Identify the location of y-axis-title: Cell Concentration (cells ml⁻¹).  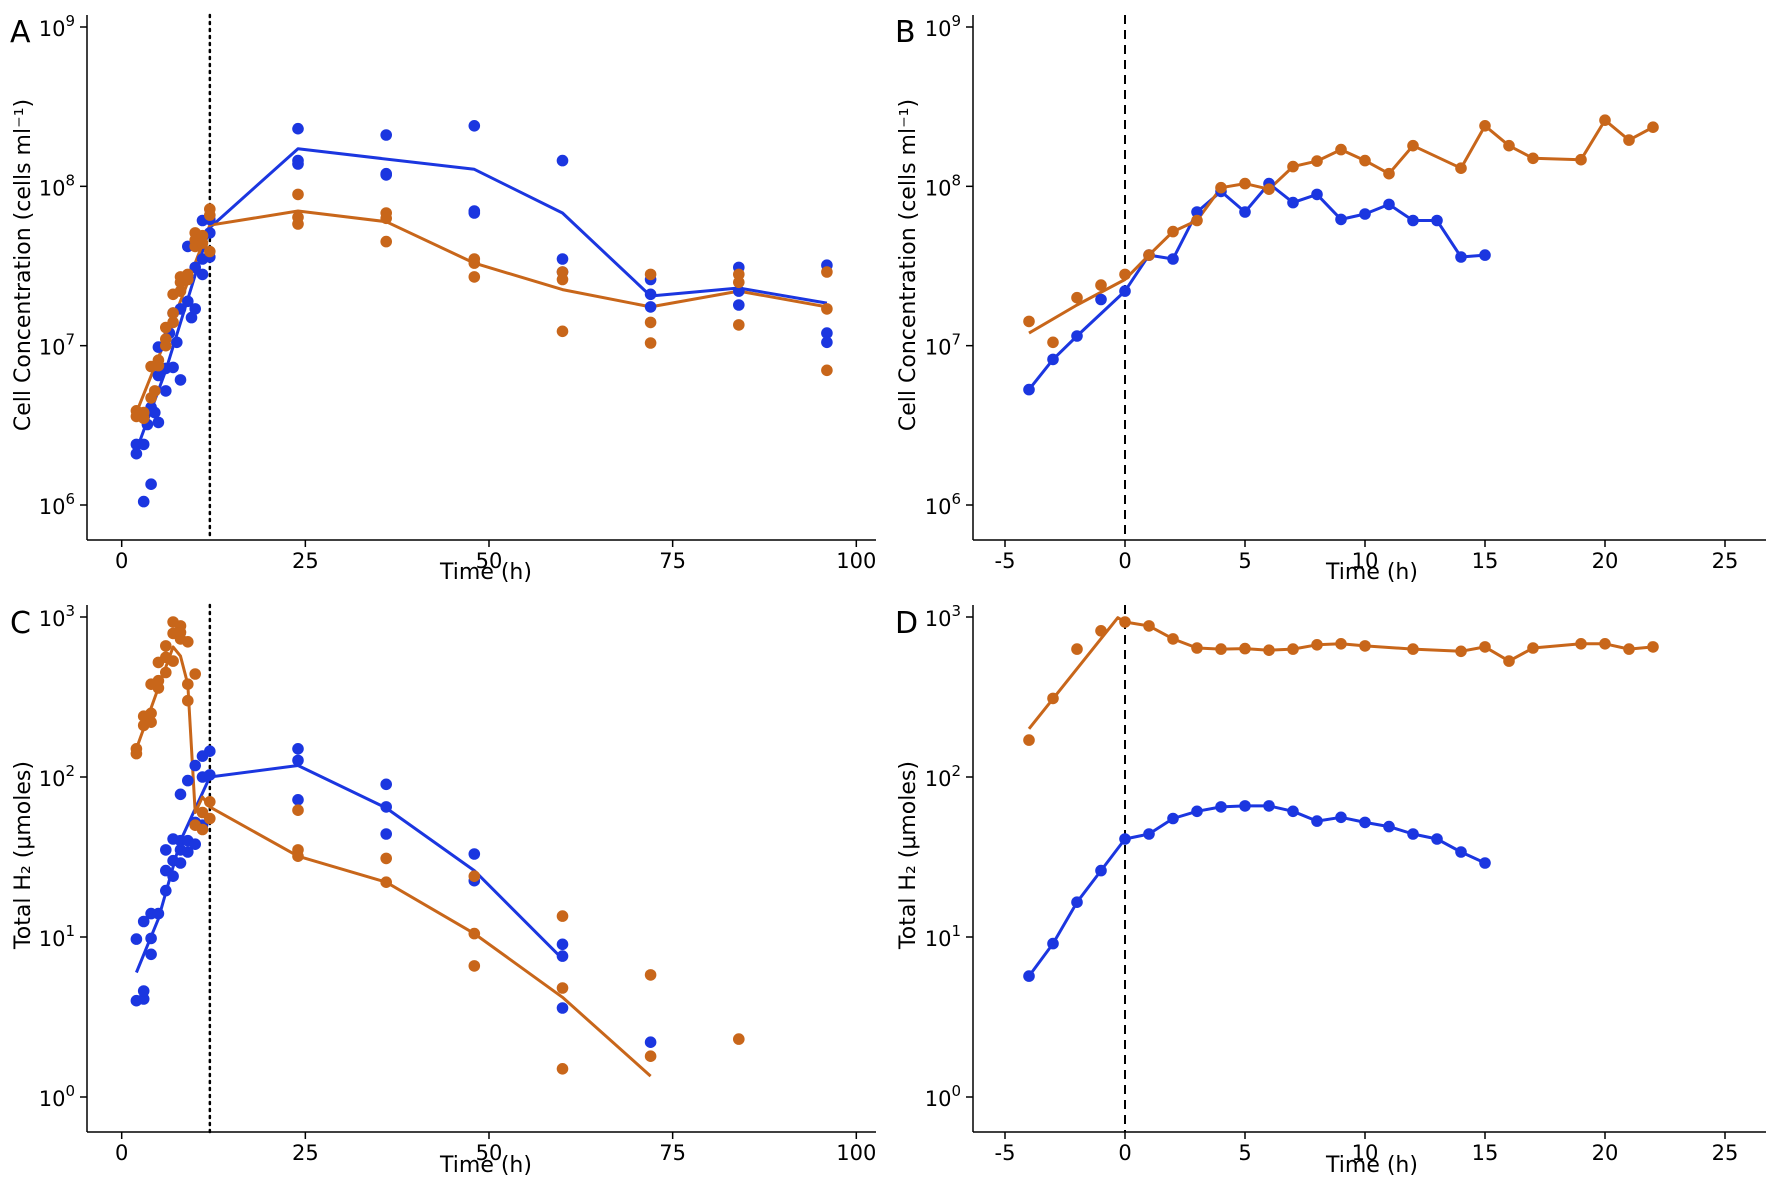
(908, 265).